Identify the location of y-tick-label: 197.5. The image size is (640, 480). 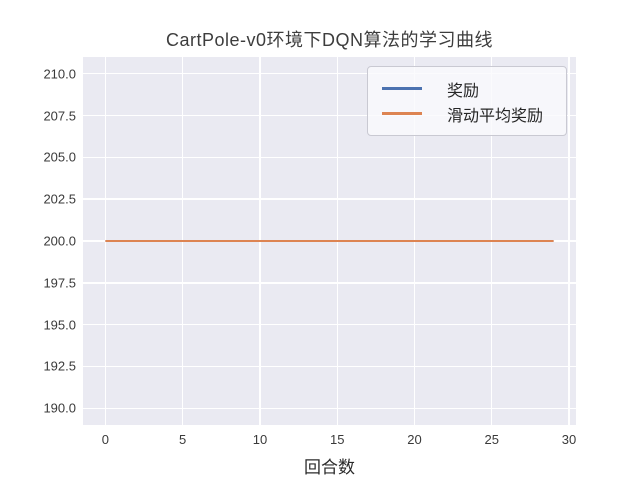
(59, 283).